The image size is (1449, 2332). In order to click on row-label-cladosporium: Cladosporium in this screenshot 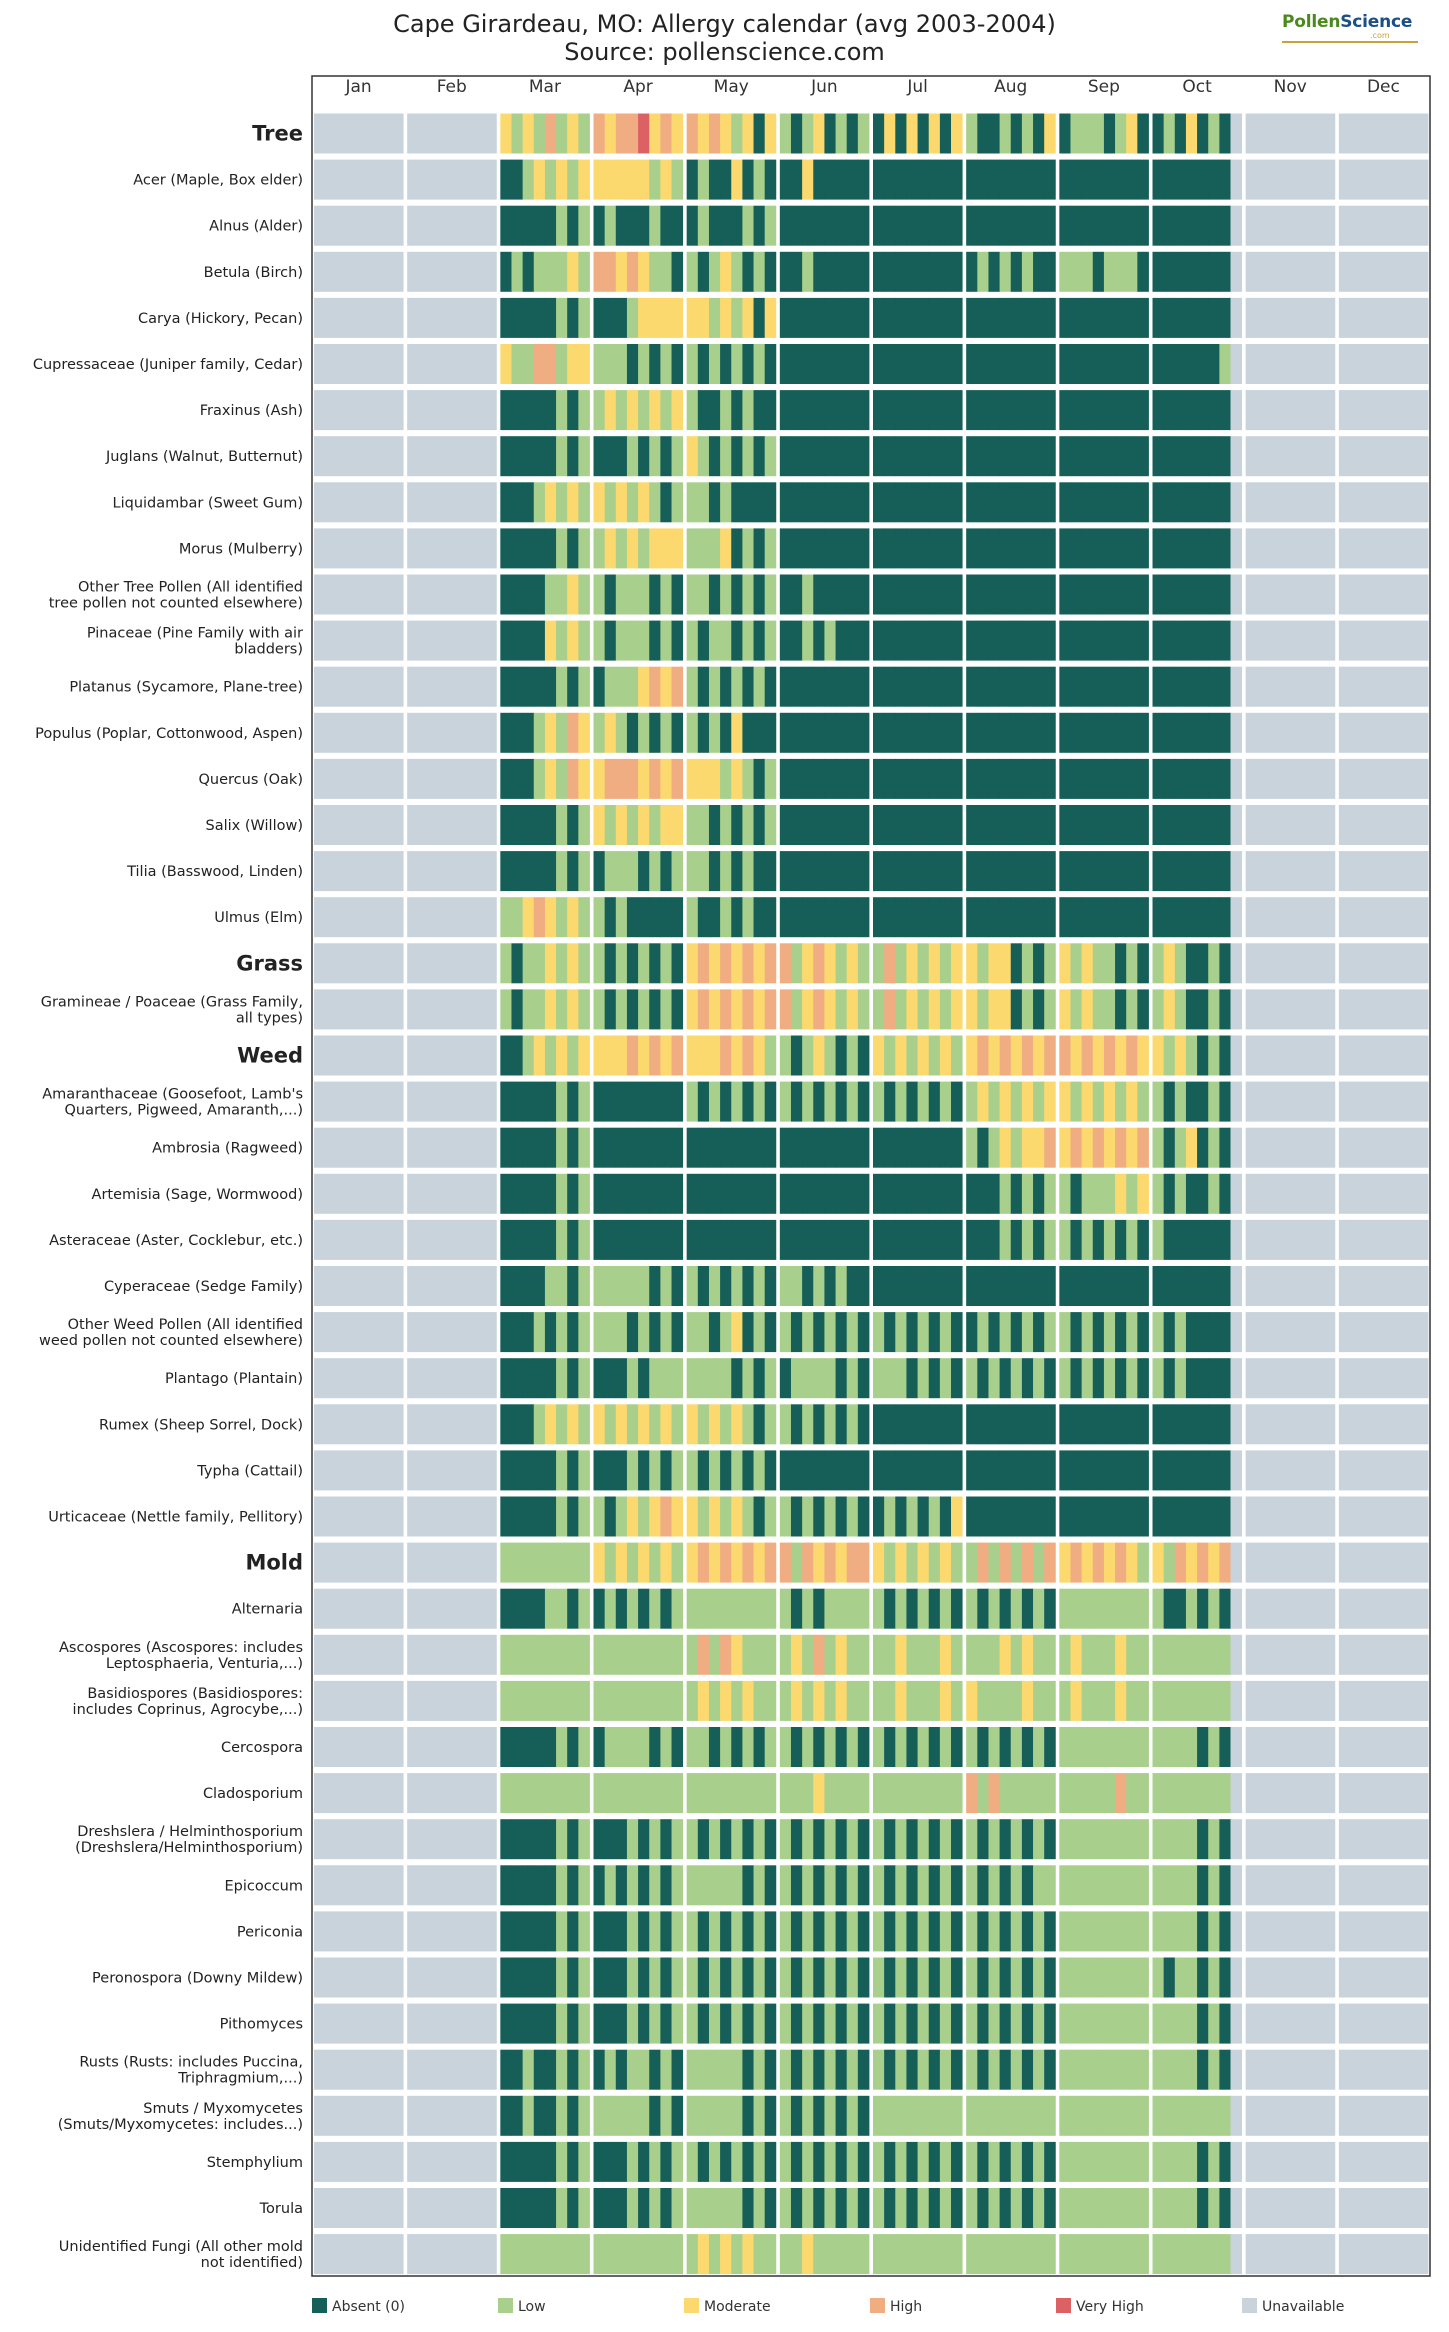, I will do `click(253, 1794)`.